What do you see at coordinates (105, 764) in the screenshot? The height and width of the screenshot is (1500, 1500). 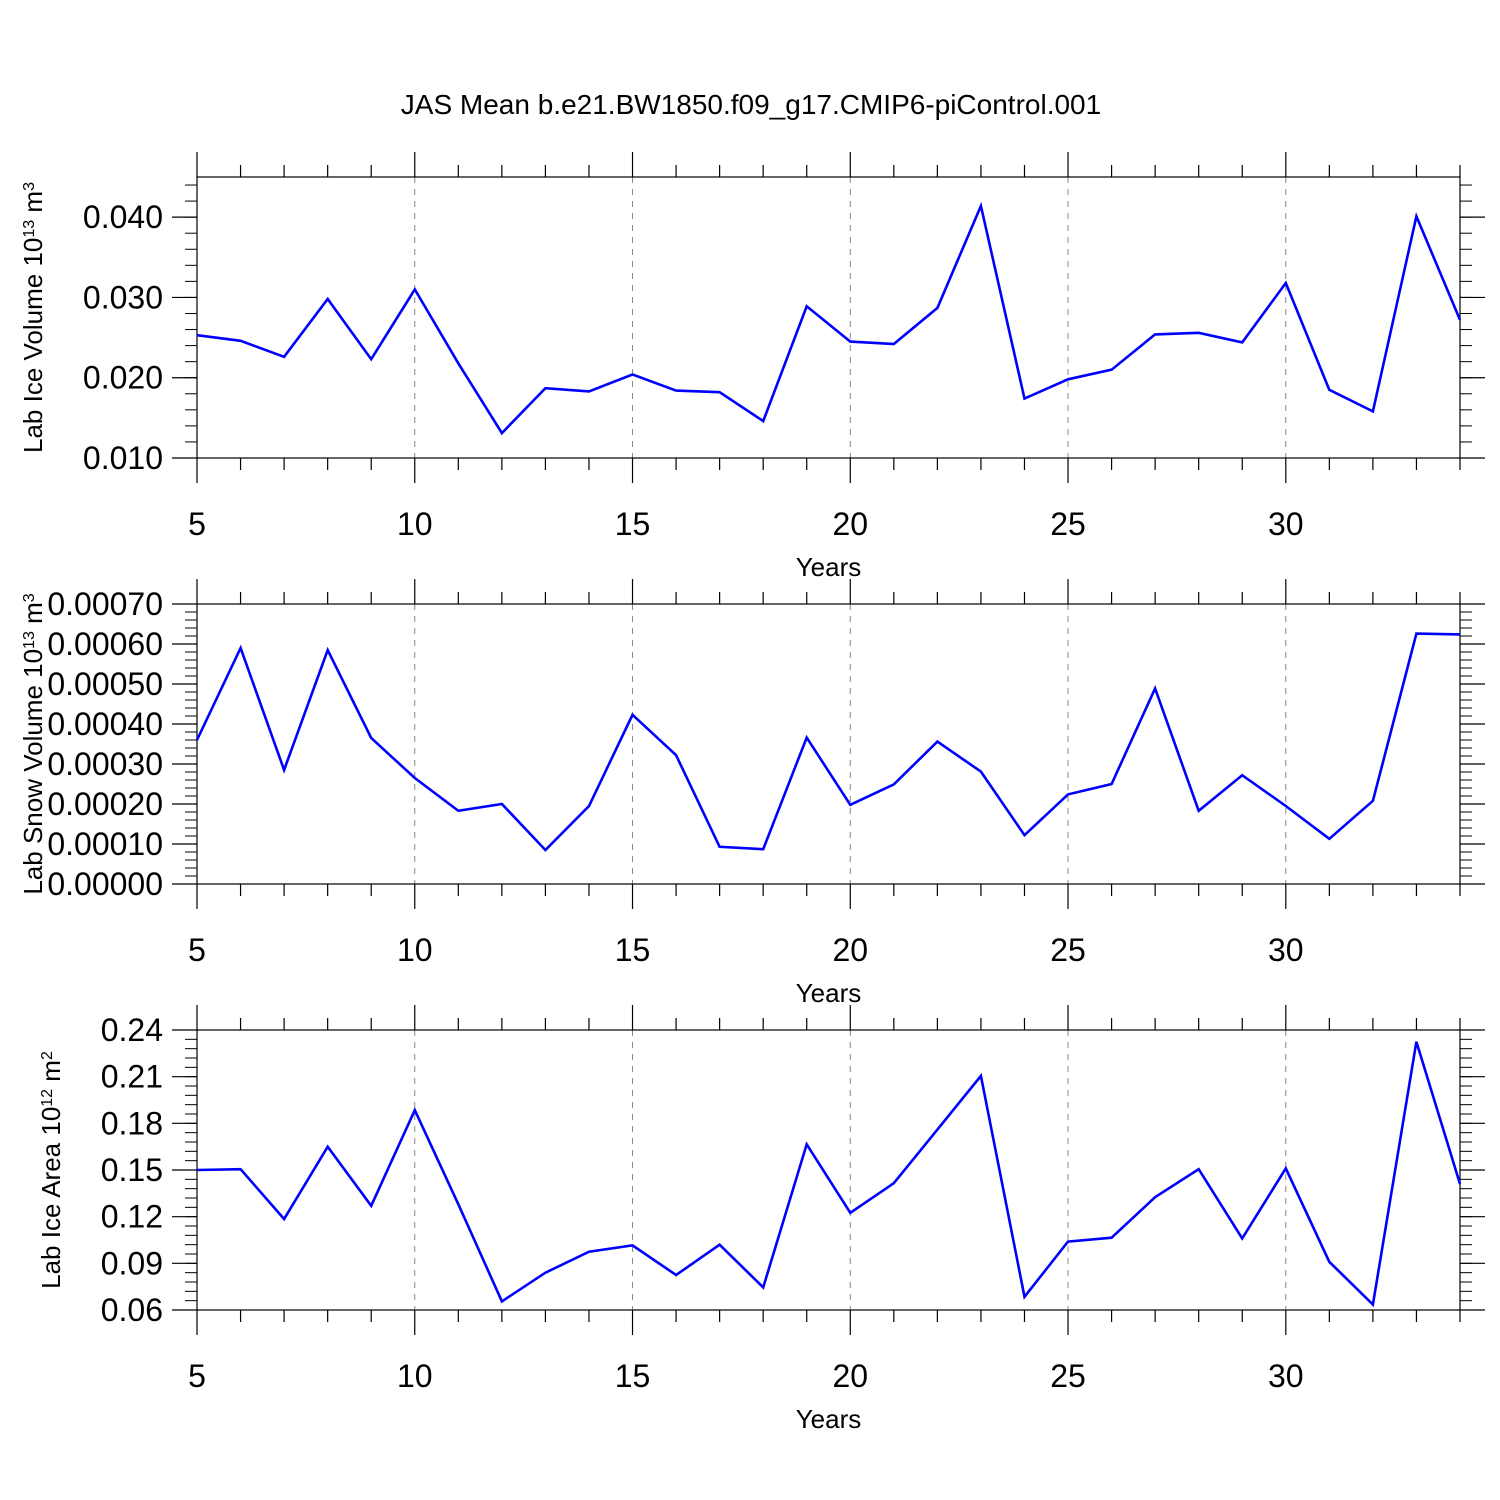 I see `y-tick-label: 0.00030` at bounding box center [105, 764].